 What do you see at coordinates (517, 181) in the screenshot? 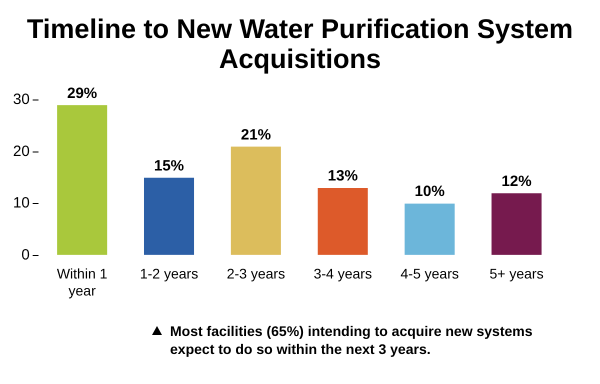
I see `data-label: 12%` at bounding box center [517, 181].